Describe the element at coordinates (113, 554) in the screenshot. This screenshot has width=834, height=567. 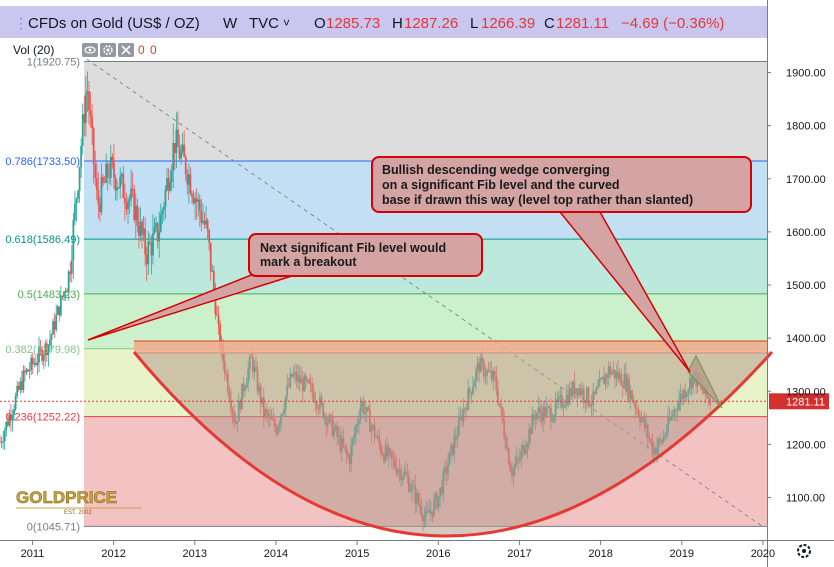
I see `x-tick-label: 2012` at that location.